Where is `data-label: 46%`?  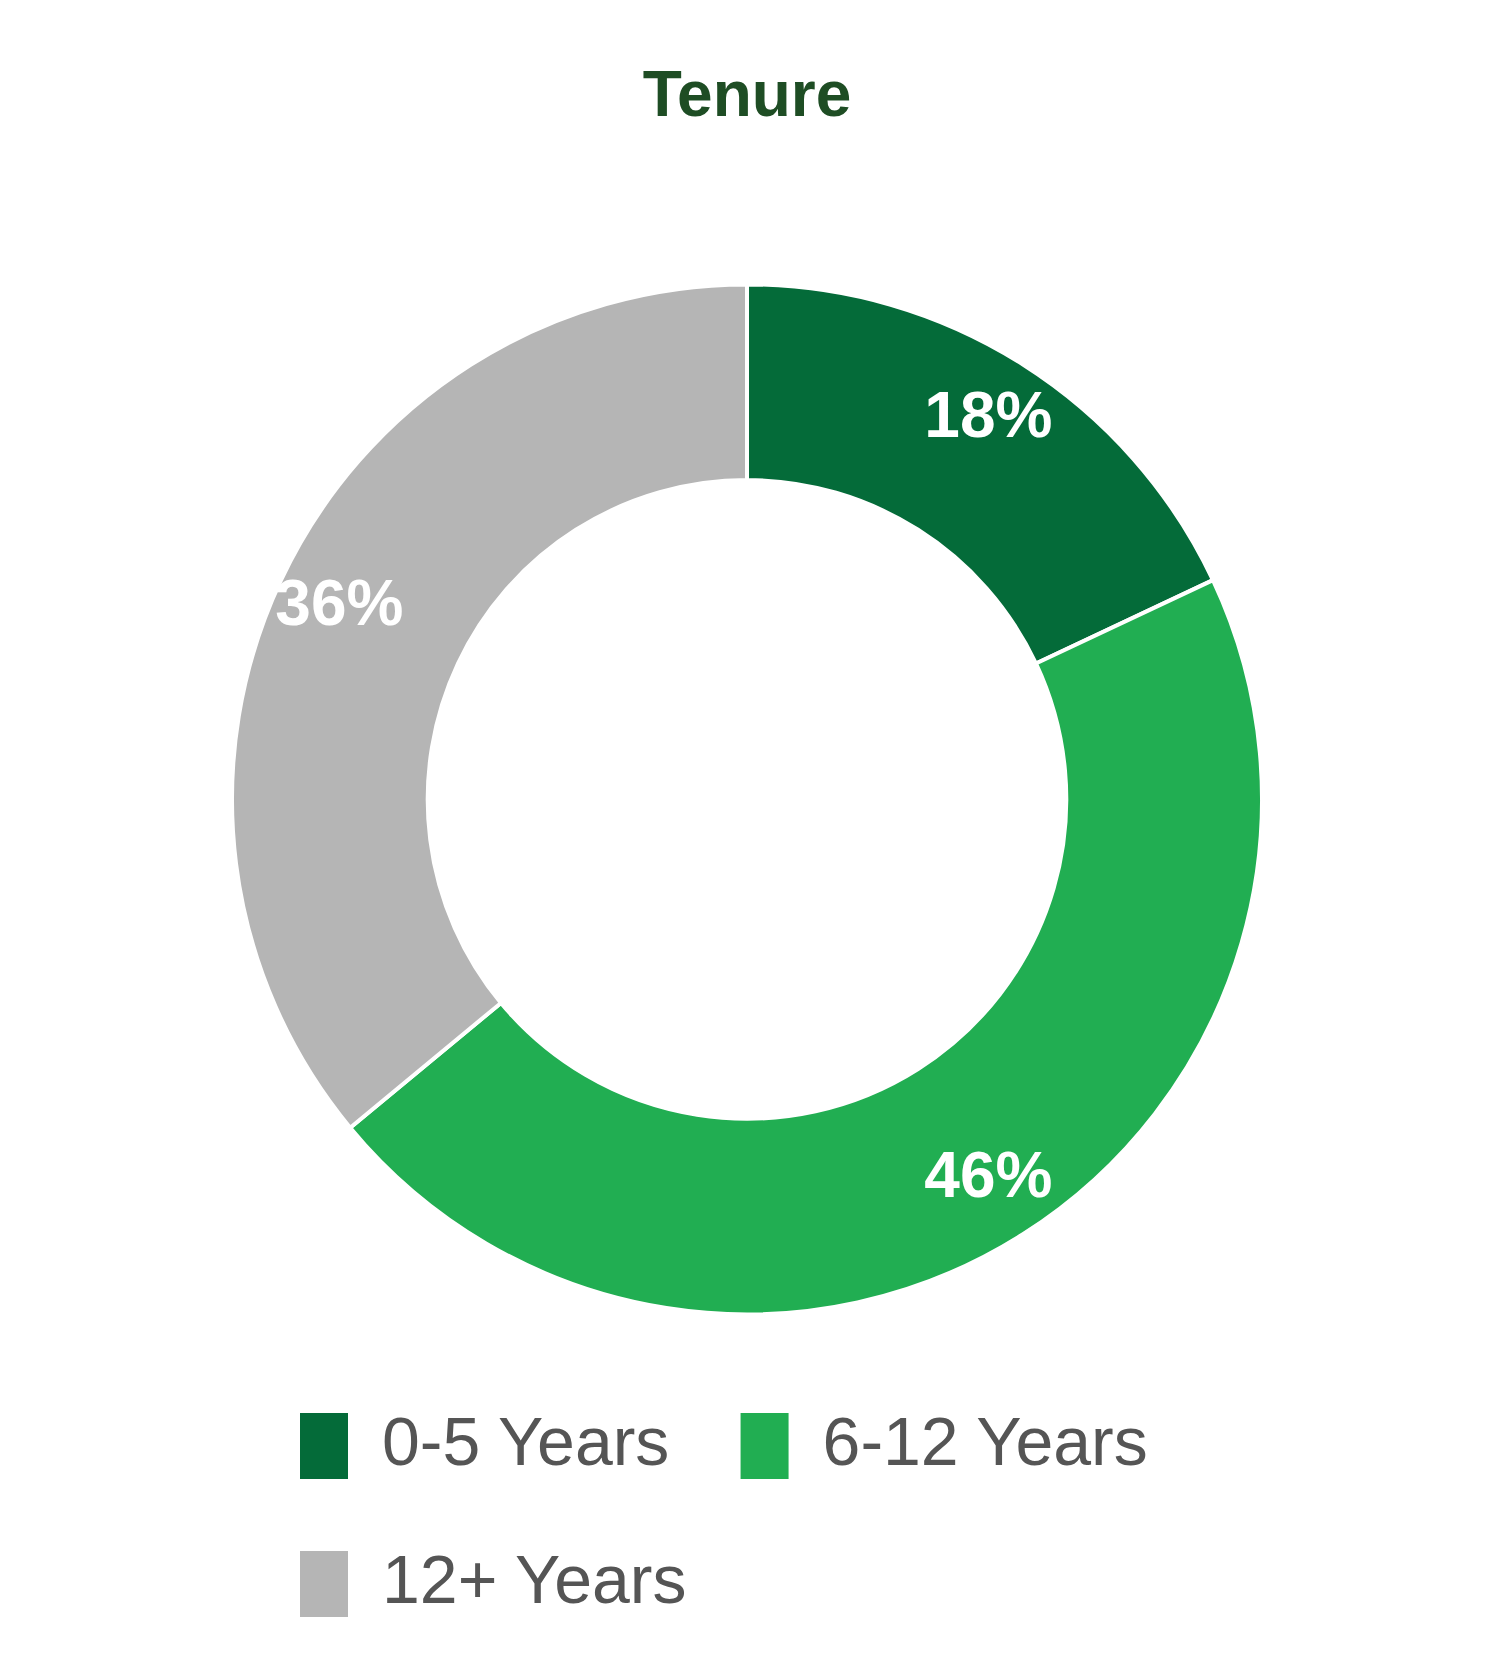
data-label: 46% is located at coordinates (988, 1175).